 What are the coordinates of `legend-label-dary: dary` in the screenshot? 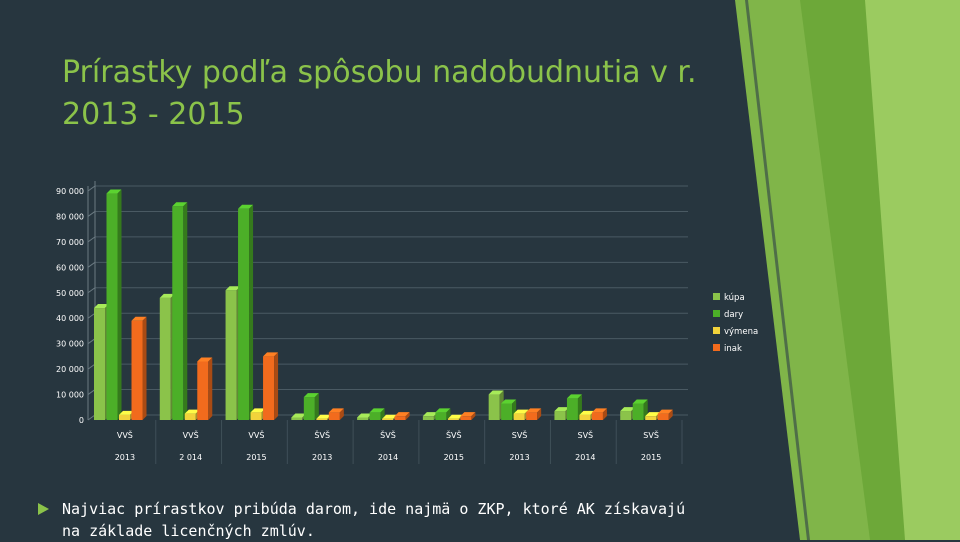 It's located at (733, 315).